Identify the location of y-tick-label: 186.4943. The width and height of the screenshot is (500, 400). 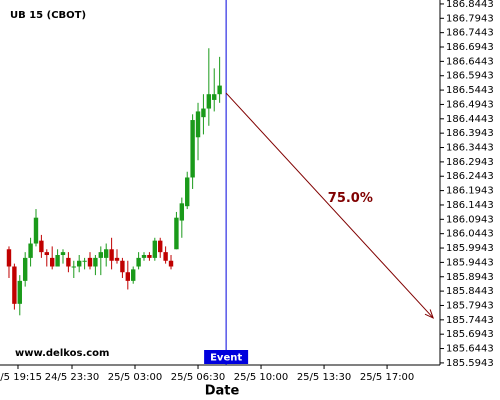
(470, 104).